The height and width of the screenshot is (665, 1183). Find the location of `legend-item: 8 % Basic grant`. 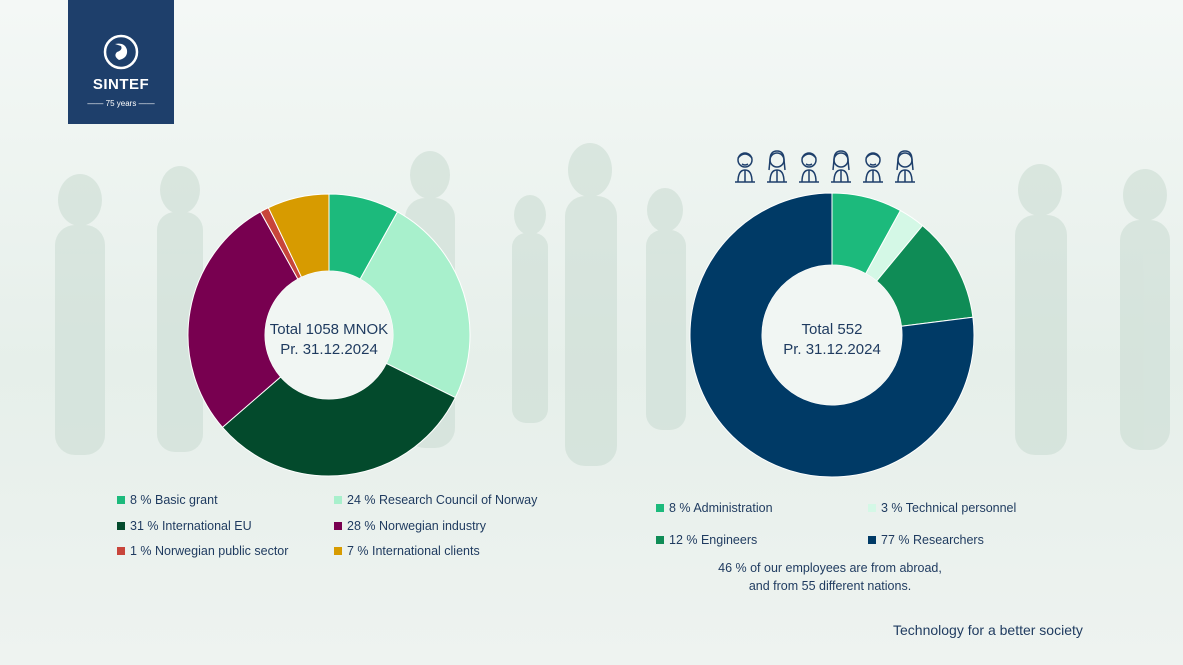

legend-item: 8 % Basic grant is located at coordinates (167, 500).